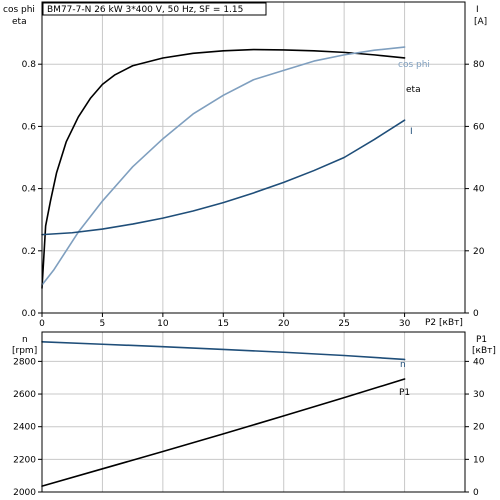  I want to click on x-tick-label: 0, so click(42, 324).